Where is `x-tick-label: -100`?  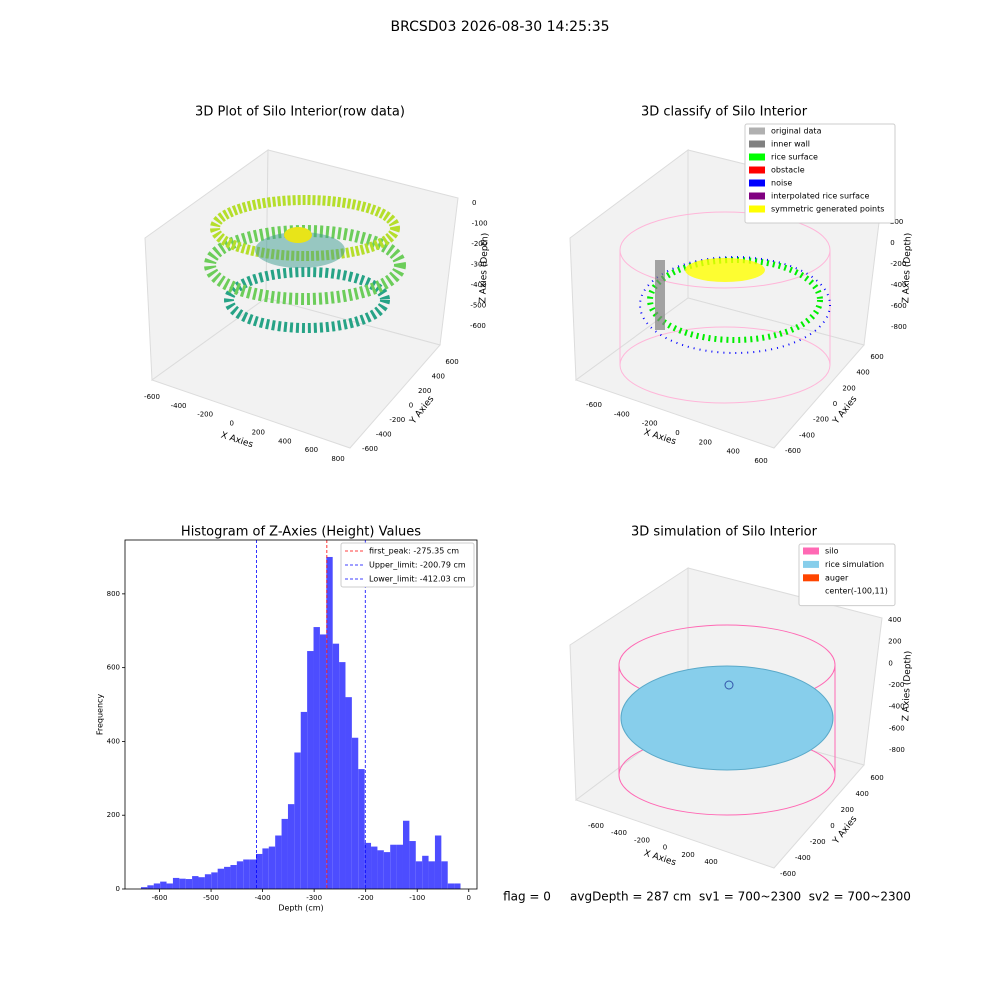
x-tick-label: -100 is located at coordinates (417, 898).